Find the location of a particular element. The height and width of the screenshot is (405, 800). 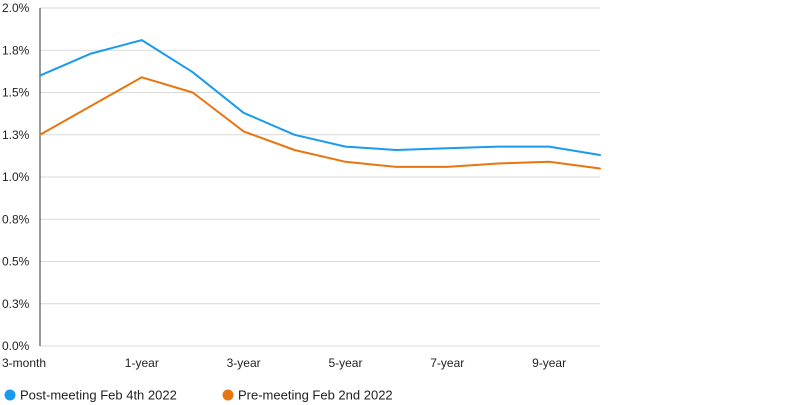

x-axis-ticks: 3-month 1-year 3-year 5-year 7-year 9-year is located at coordinates (284, 363).